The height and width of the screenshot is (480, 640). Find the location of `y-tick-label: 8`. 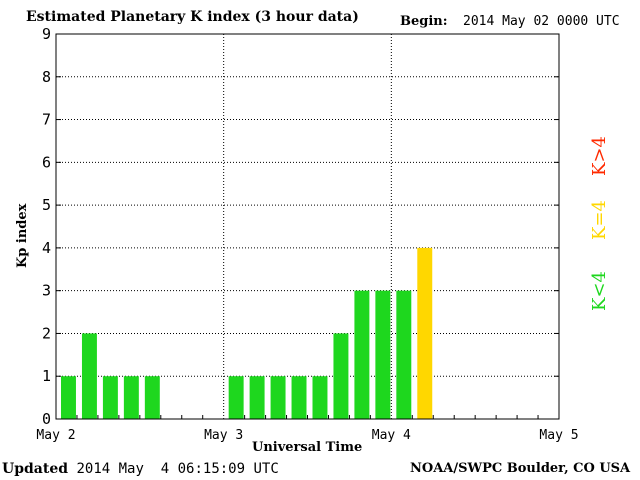

y-tick-label: 8 is located at coordinates (46, 77).